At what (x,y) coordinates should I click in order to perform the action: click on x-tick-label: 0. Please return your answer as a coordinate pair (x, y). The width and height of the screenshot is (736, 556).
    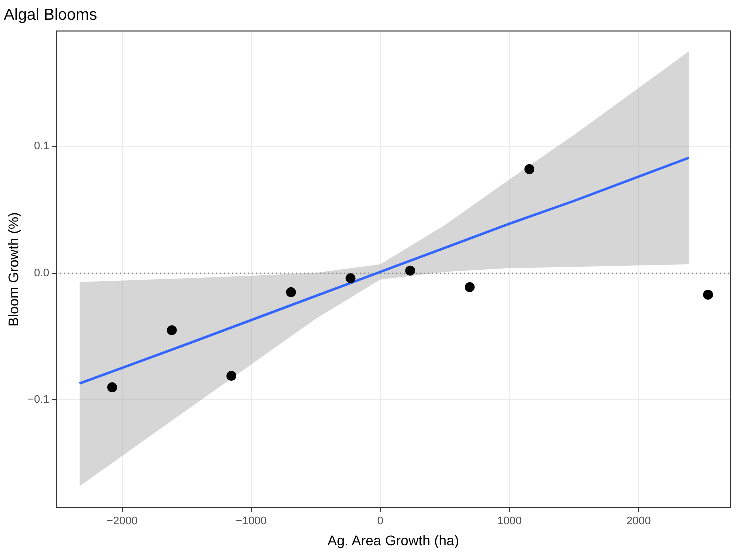
    Looking at the image, I should click on (381, 522).